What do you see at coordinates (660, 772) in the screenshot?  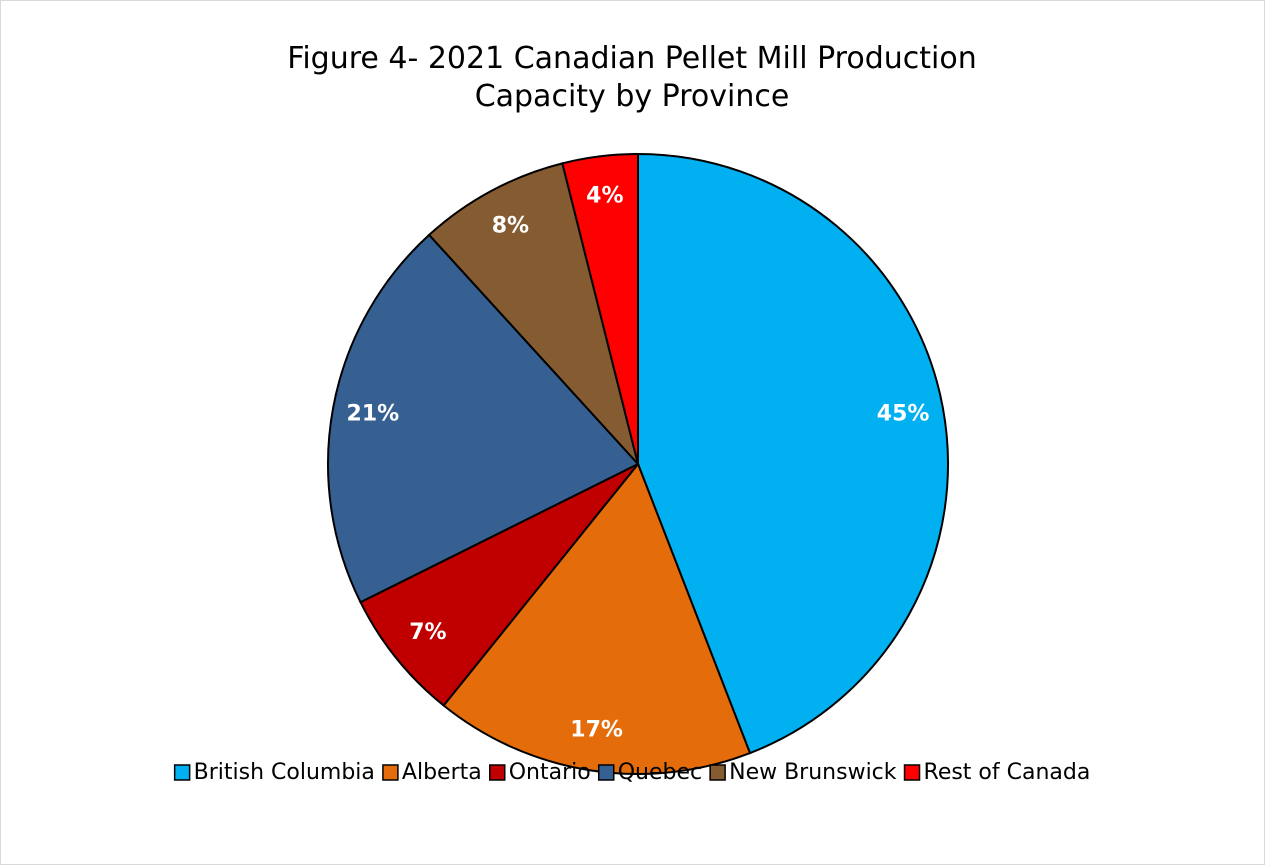 I see `legend-label: Quebec` at bounding box center [660, 772].